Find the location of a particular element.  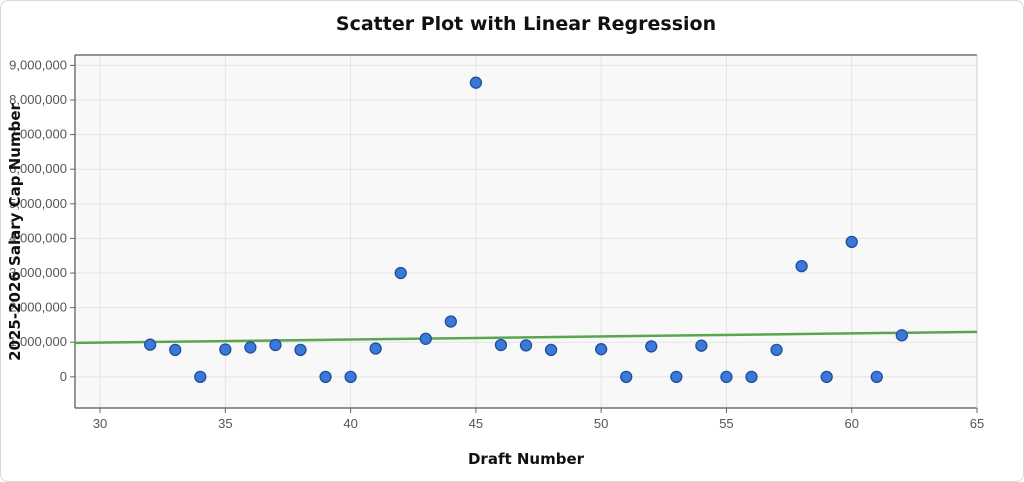

x-tick-label: 45 is located at coordinates (476, 423).